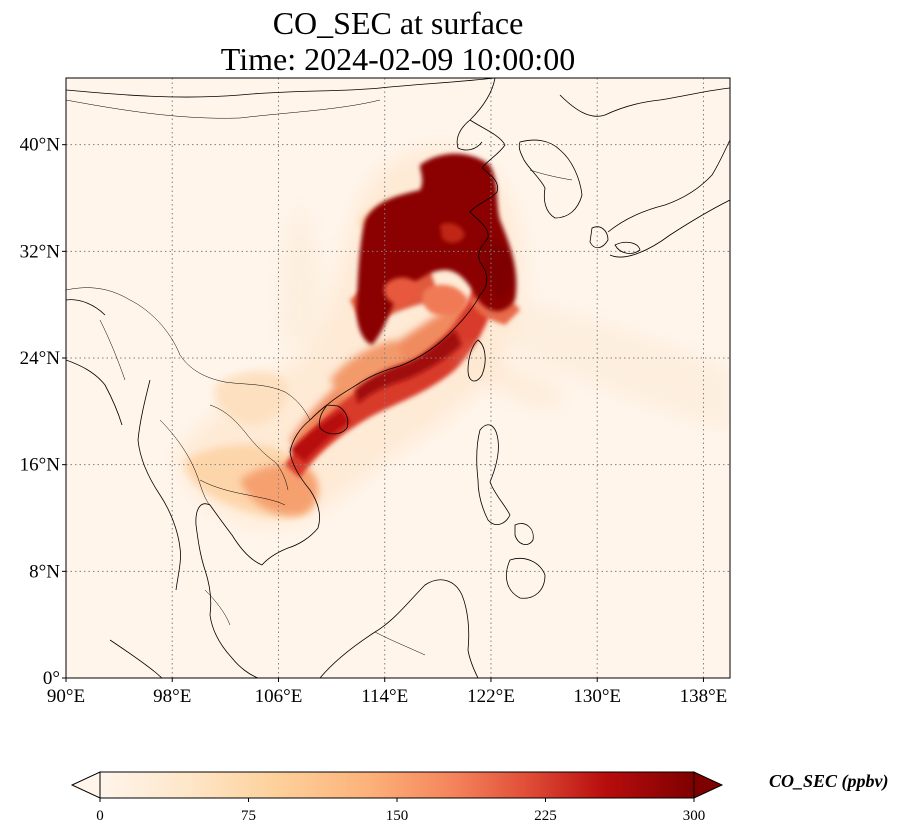 Image resolution: width=916 pixels, height=836 pixels. Describe the element at coordinates (223, 109) in the screenshot. I see `border-mongolia` at that location.